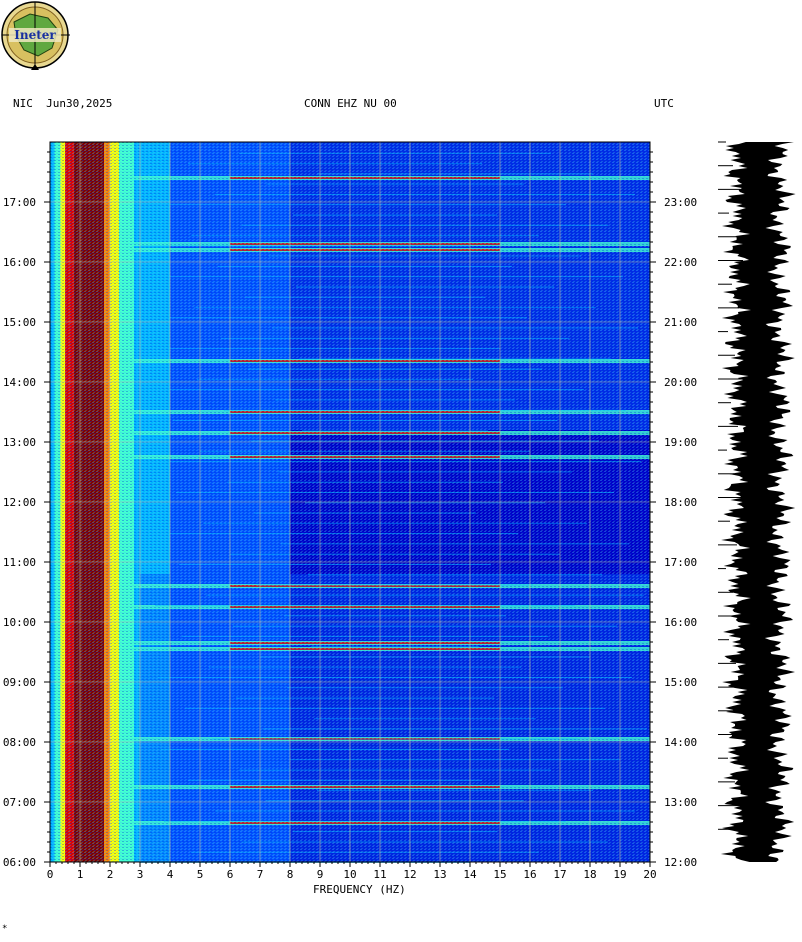  I want to click on logo-text: Ineter, so click(35, 35).